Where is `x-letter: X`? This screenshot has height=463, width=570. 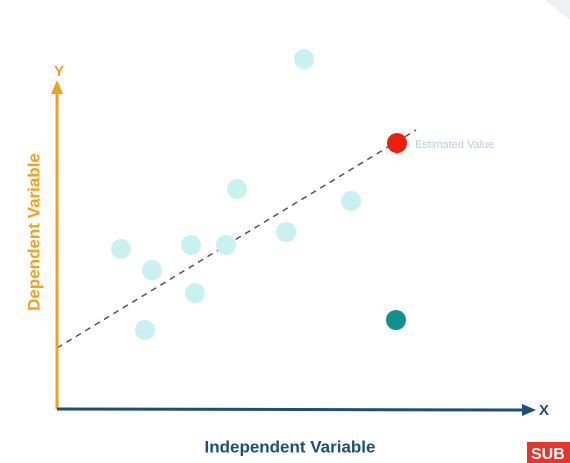 x-letter: X is located at coordinates (544, 410).